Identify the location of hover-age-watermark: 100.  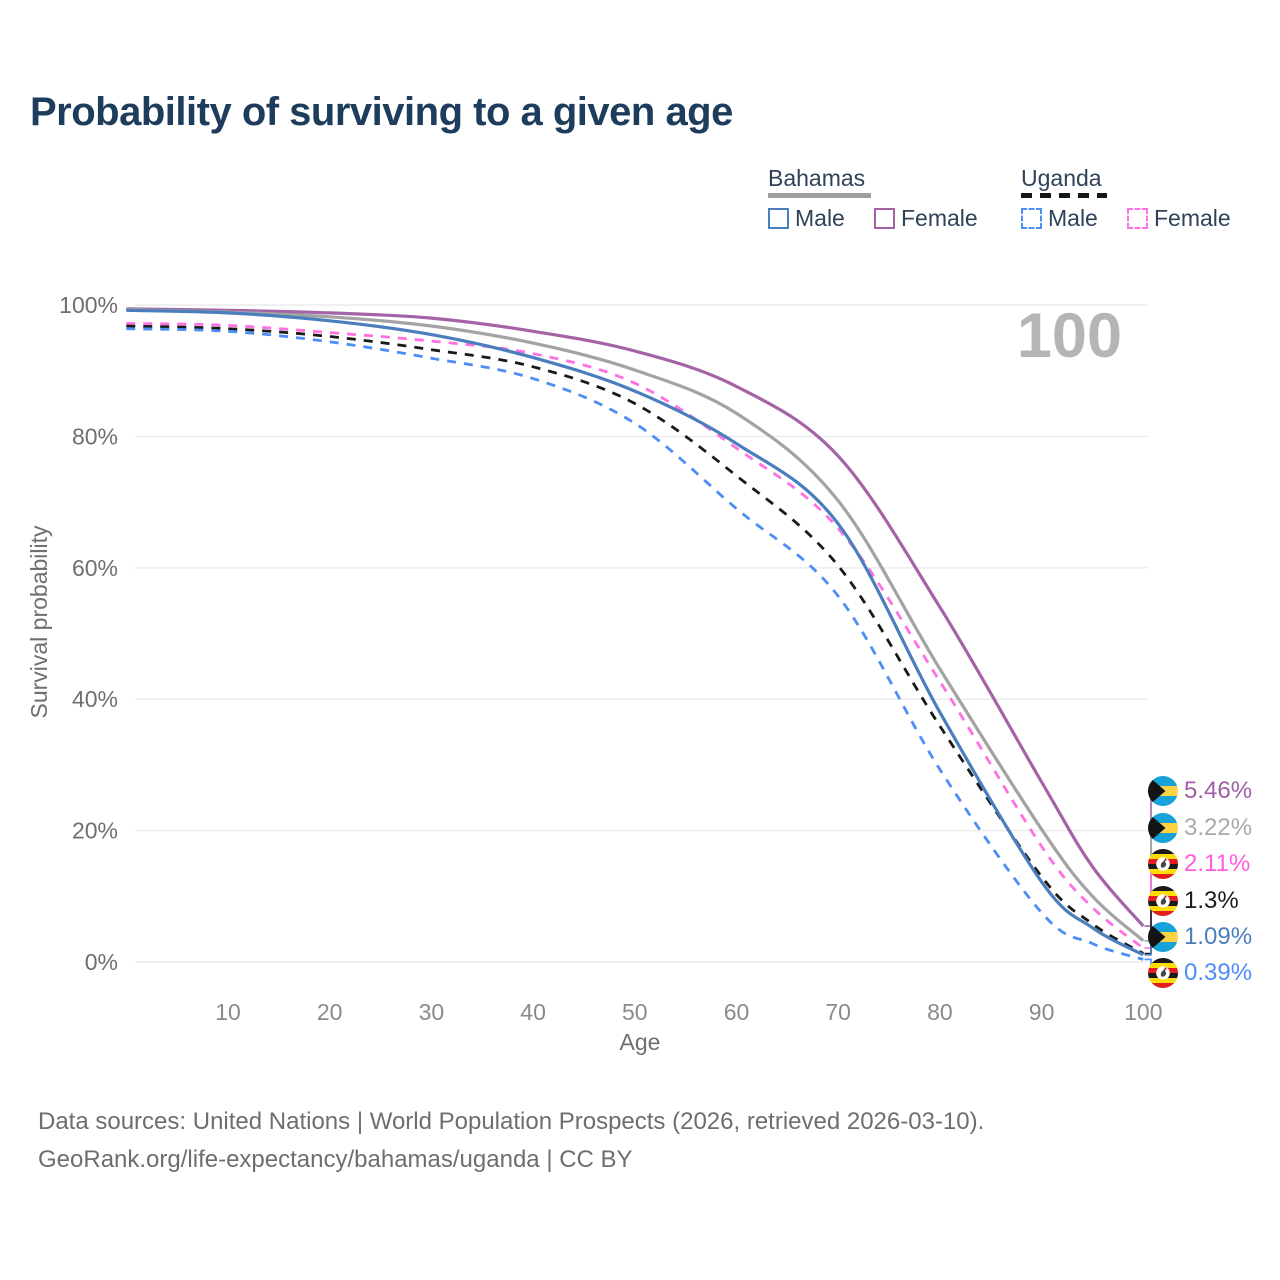
(1069, 336).